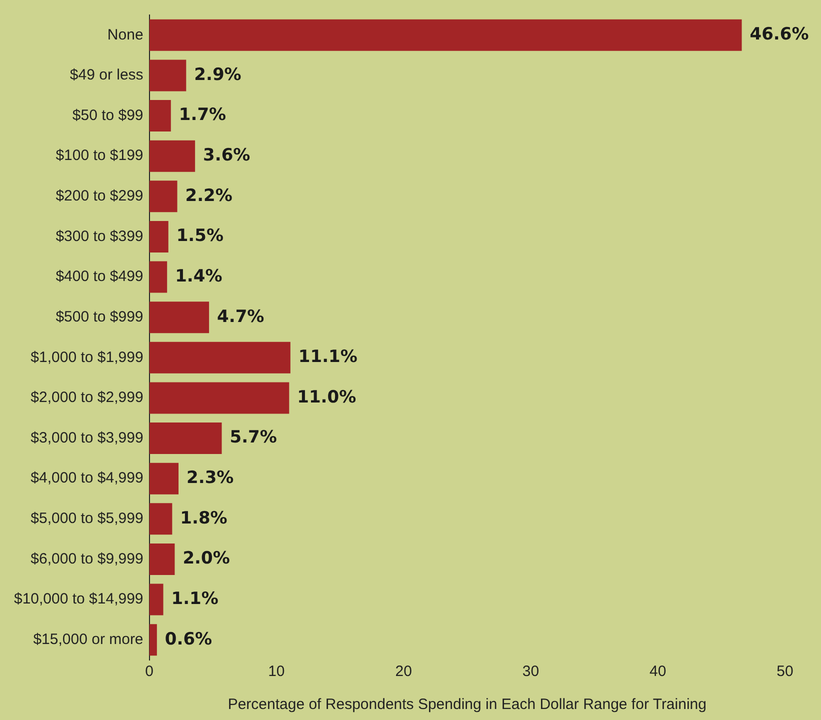 This screenshot has height=720, width=821. Describe the element at coordinates (100, 317) in the screenshot. I see `y-tick-label: $500 to $999` at that location.